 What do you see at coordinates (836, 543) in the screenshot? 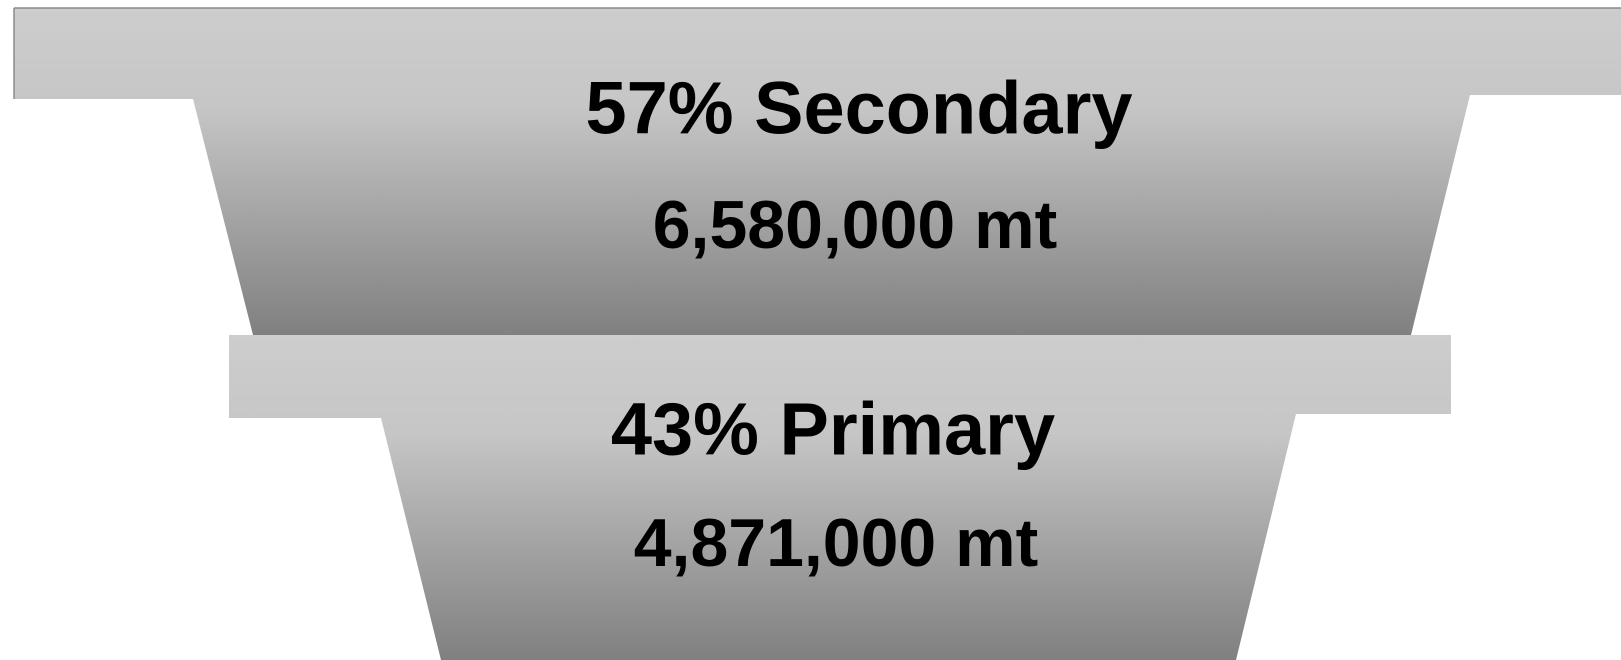
I see `segment-amount: 4,871,000 mt` at bounding box center [836, 543].